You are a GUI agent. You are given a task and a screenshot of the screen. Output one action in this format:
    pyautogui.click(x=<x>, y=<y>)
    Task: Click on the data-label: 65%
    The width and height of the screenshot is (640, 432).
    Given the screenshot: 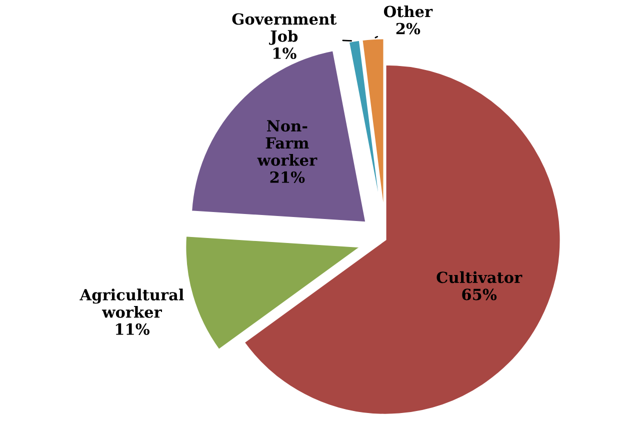 What is the action you would take?
    pyautogui.click(x=479, y=294)
    